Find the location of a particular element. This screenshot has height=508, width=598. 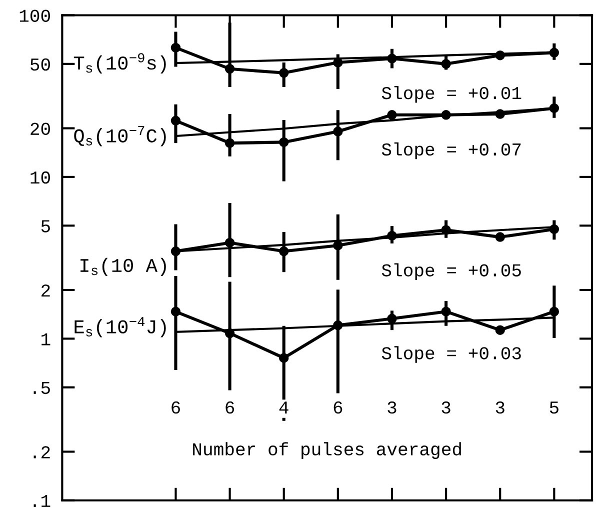

series-label: T$_{s}$(10$^{−9}$s) is located at coordinates (120, 63).